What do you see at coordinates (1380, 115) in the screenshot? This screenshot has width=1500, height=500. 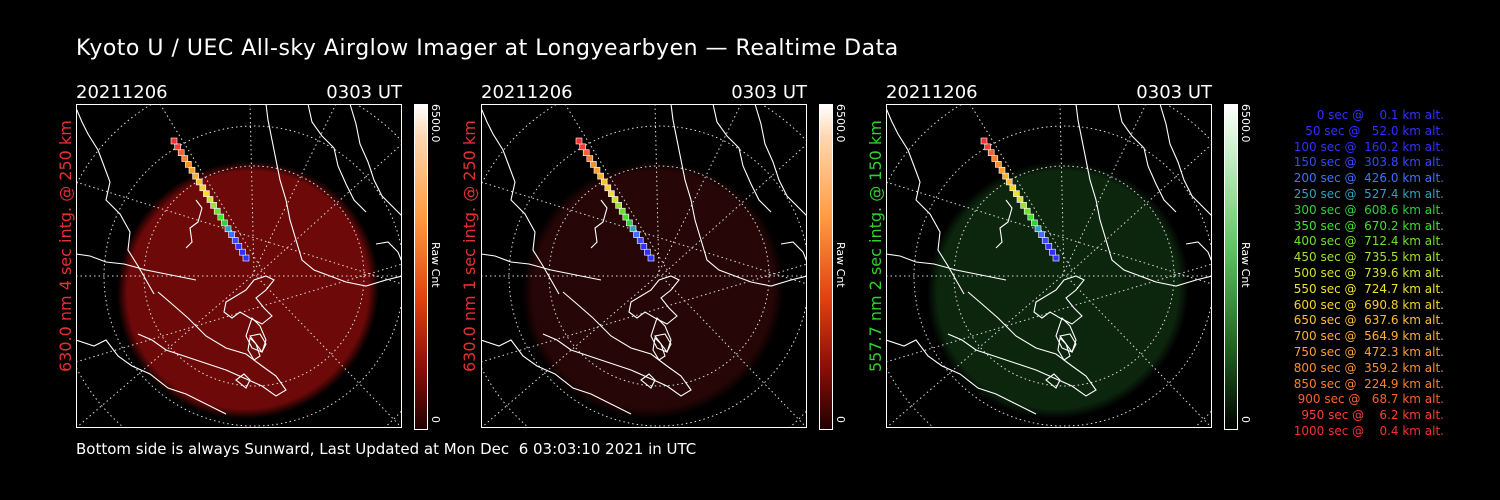 I see `legend-entry: 0 sec @ 0.1 km alt.` at bounding box center [1380, 115].